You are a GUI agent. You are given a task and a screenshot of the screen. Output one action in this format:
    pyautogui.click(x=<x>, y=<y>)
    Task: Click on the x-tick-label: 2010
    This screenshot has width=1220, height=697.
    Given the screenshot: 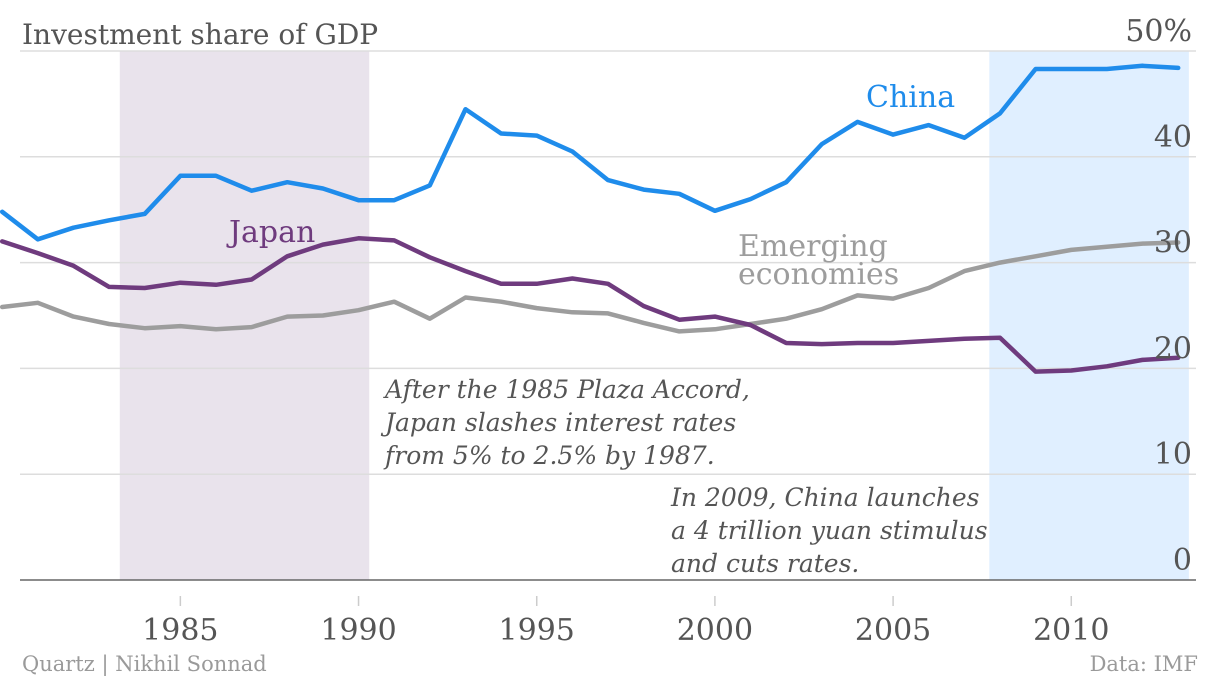 What is the action you would take?
    pyautogui.click(x=1071, y=630)
    